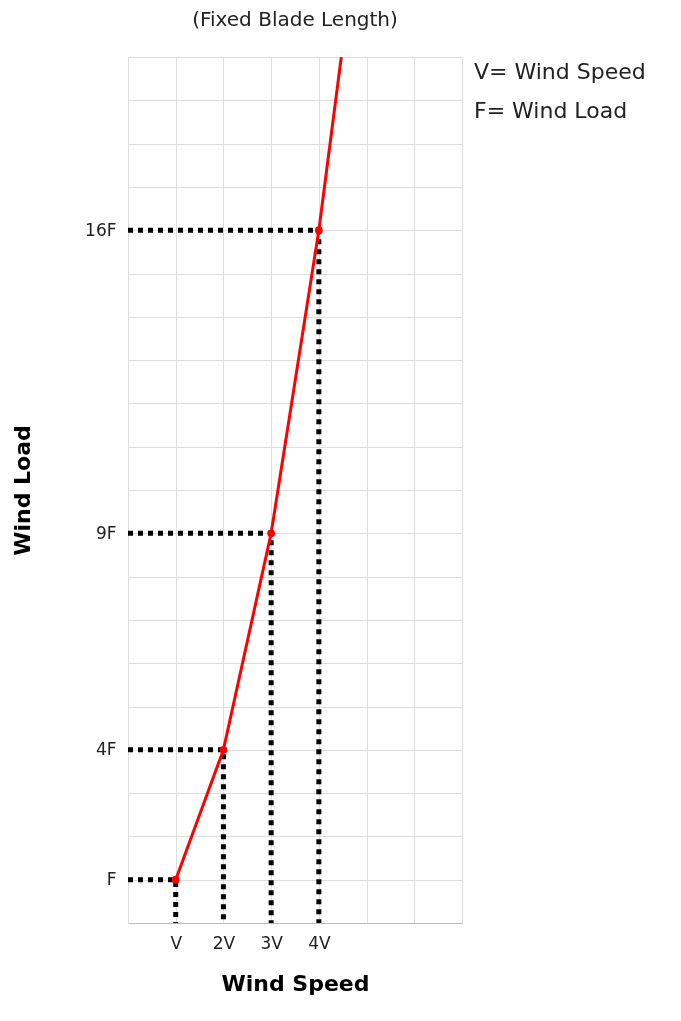 The image size is (681, 1021). What do you see at coordinates (319, 942) in the screenshot?
I see `x-tick-label: 4V` at bounding box center [319, 942].